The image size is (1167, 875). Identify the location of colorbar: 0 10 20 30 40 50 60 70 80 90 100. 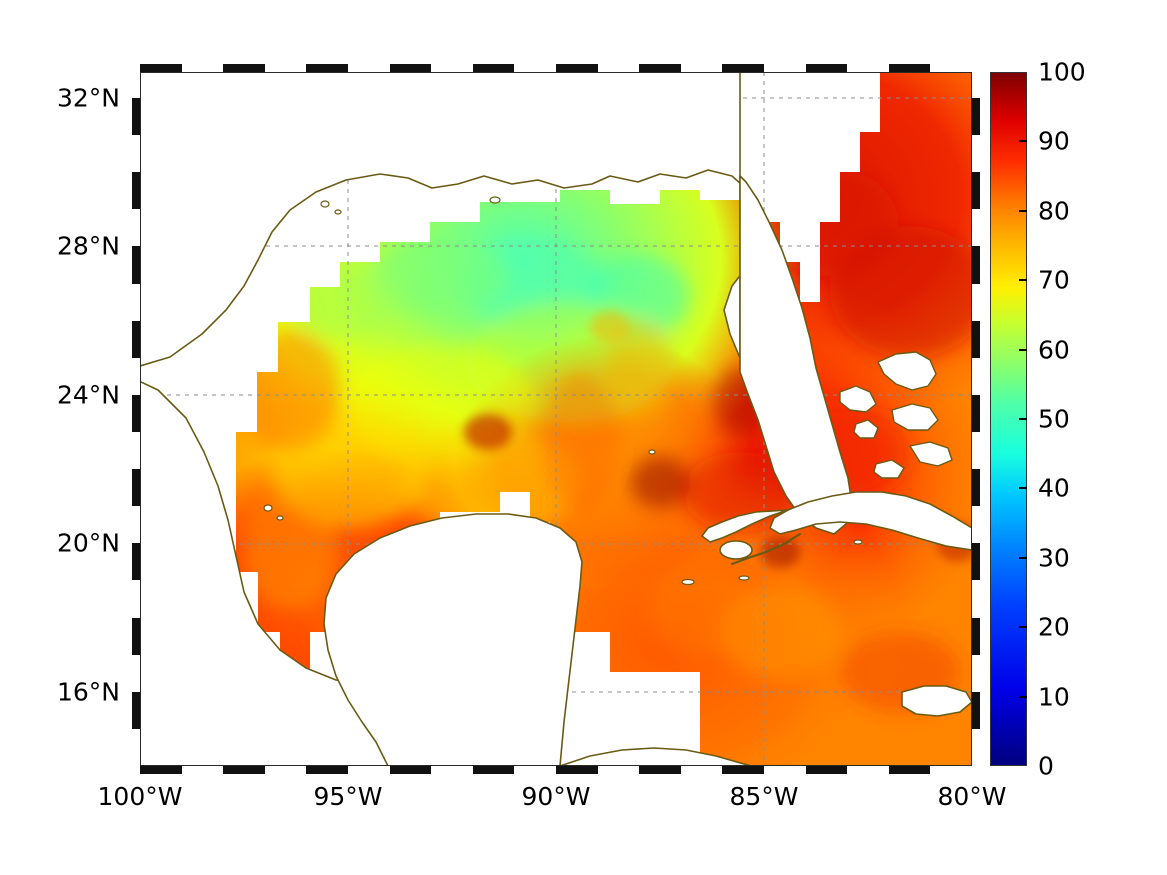
(1038, 419).